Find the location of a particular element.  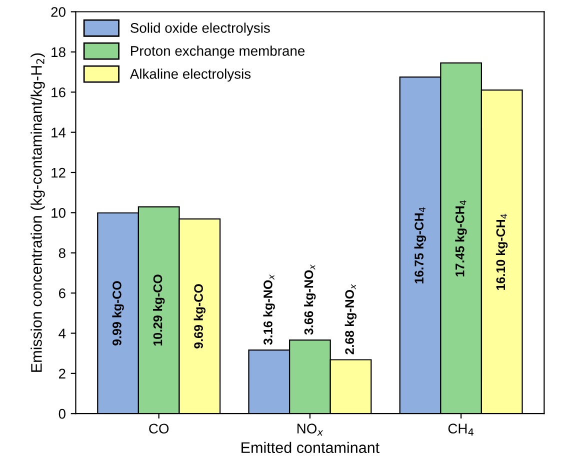

x-tick-label: CO is located at coordinates (159, 429).